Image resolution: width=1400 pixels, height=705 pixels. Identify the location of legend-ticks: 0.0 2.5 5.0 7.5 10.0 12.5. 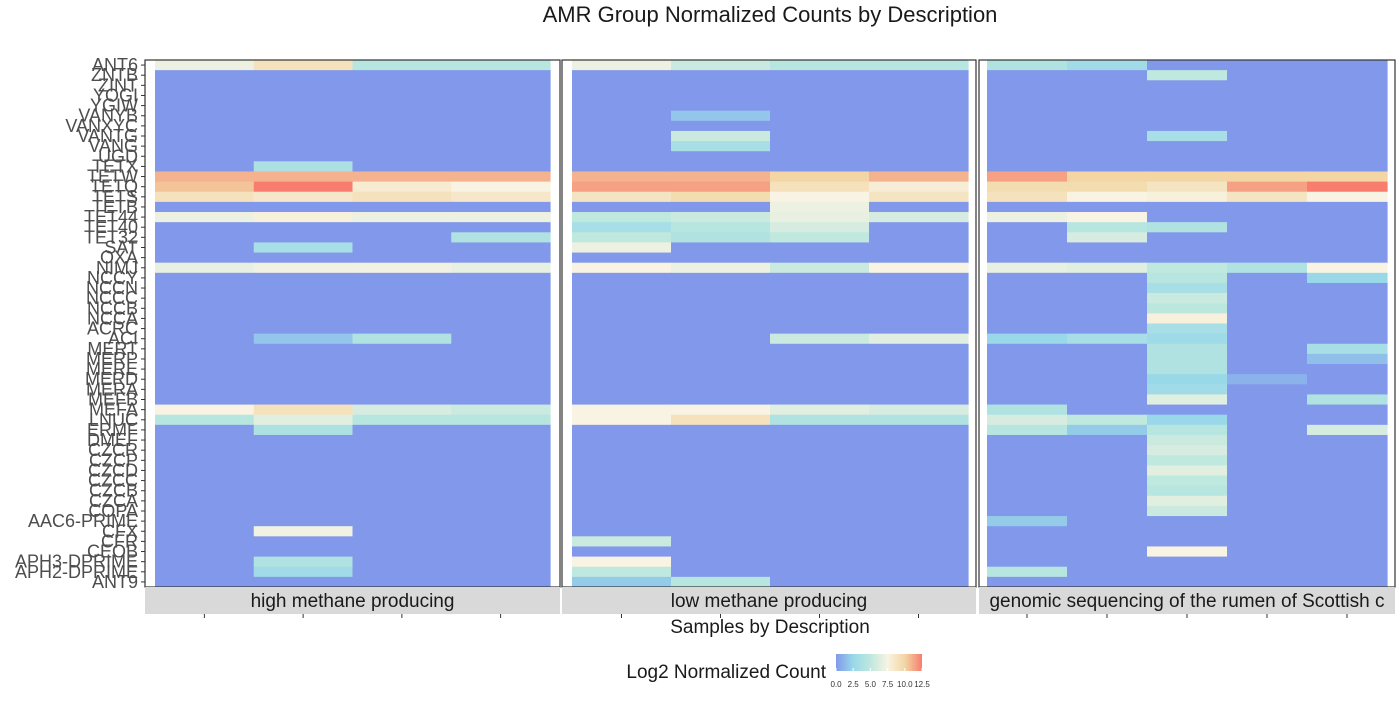
(880, 678).